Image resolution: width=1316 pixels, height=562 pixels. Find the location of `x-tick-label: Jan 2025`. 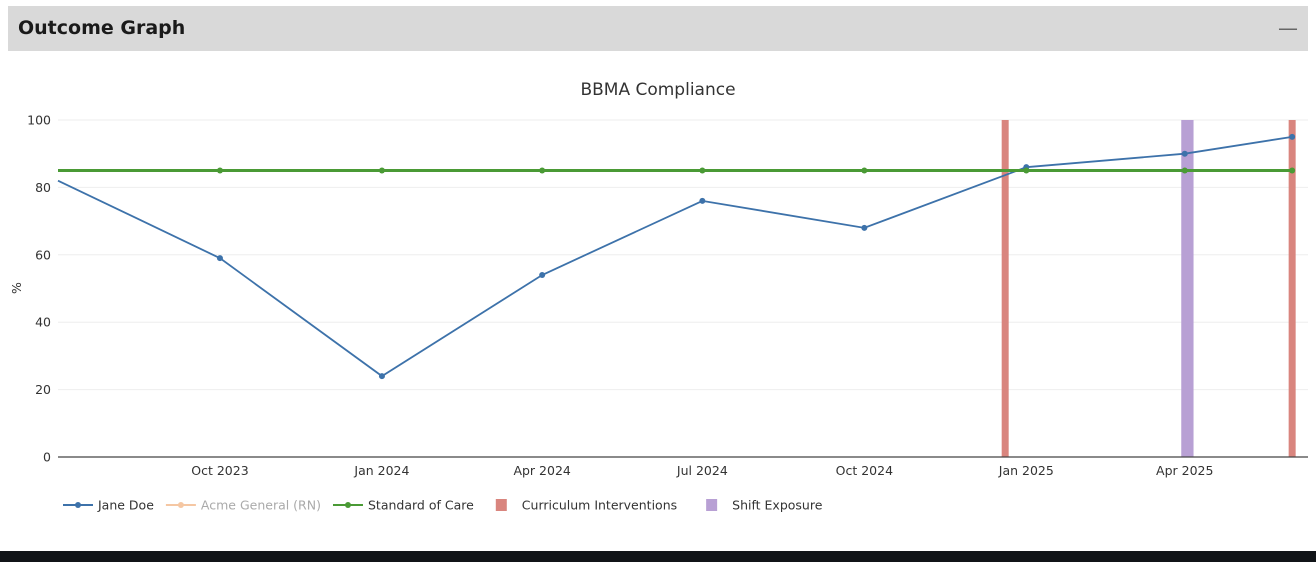

x-tick-label: Jan 2025 is located at coordinates (1026, 470).